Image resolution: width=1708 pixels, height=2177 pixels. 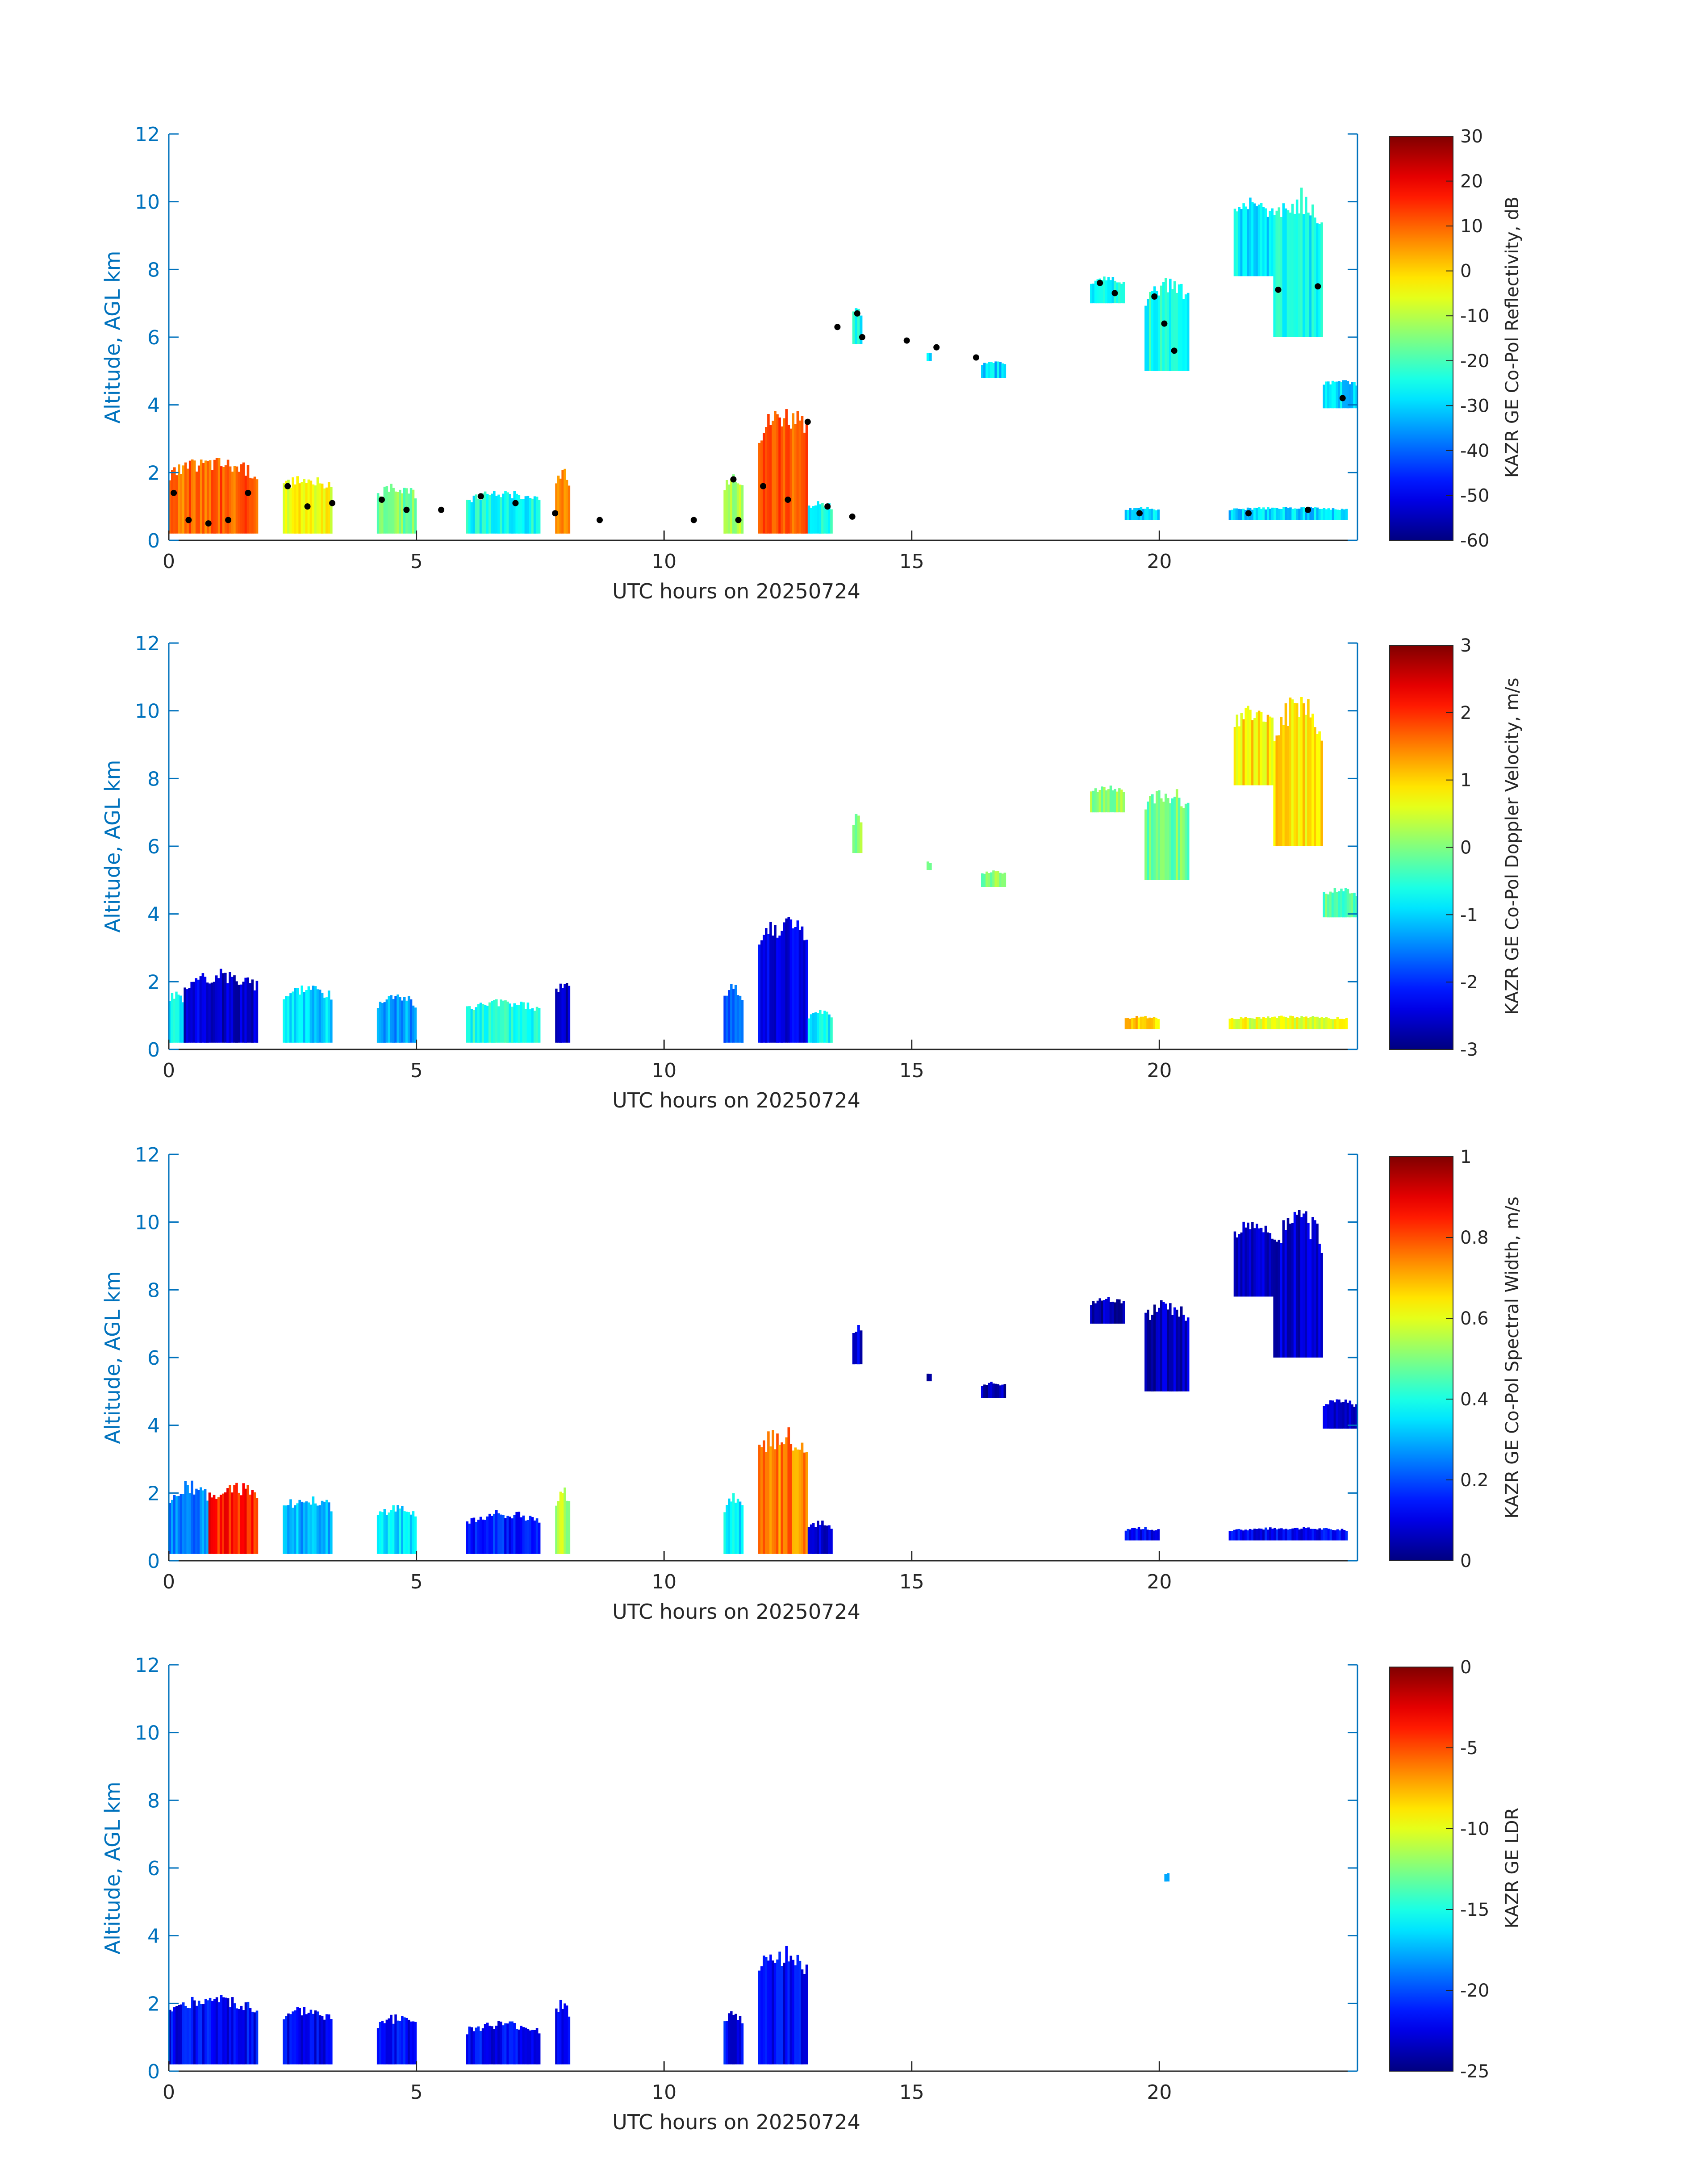 What do you see at coordinates (1474, 2071) in the screenshot?
I see `colorbar-tick-label: -25` at bounding box center [1474, 2071].